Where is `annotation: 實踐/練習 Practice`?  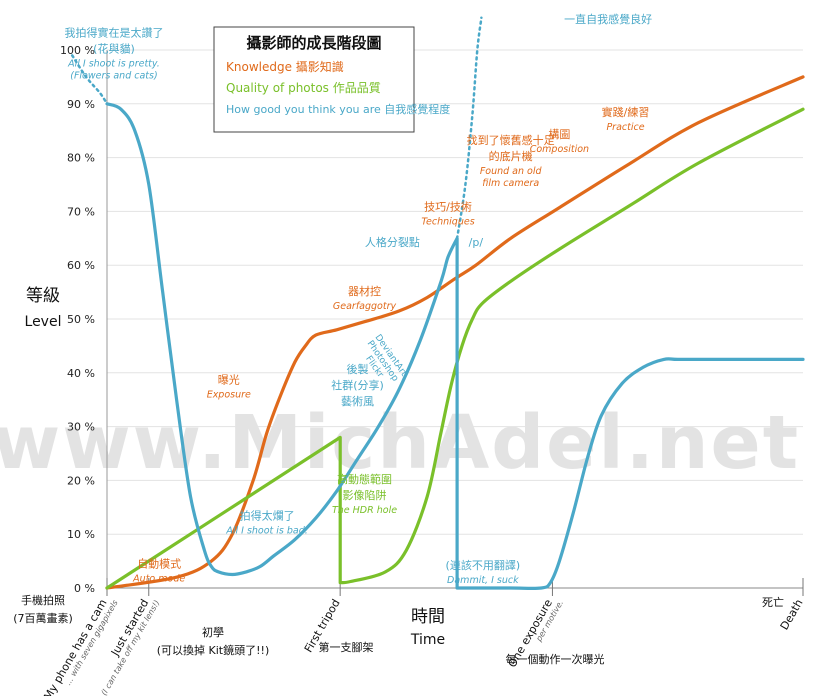 annotation: 實踐/練習 Practice is located at coordinates (626, 119).